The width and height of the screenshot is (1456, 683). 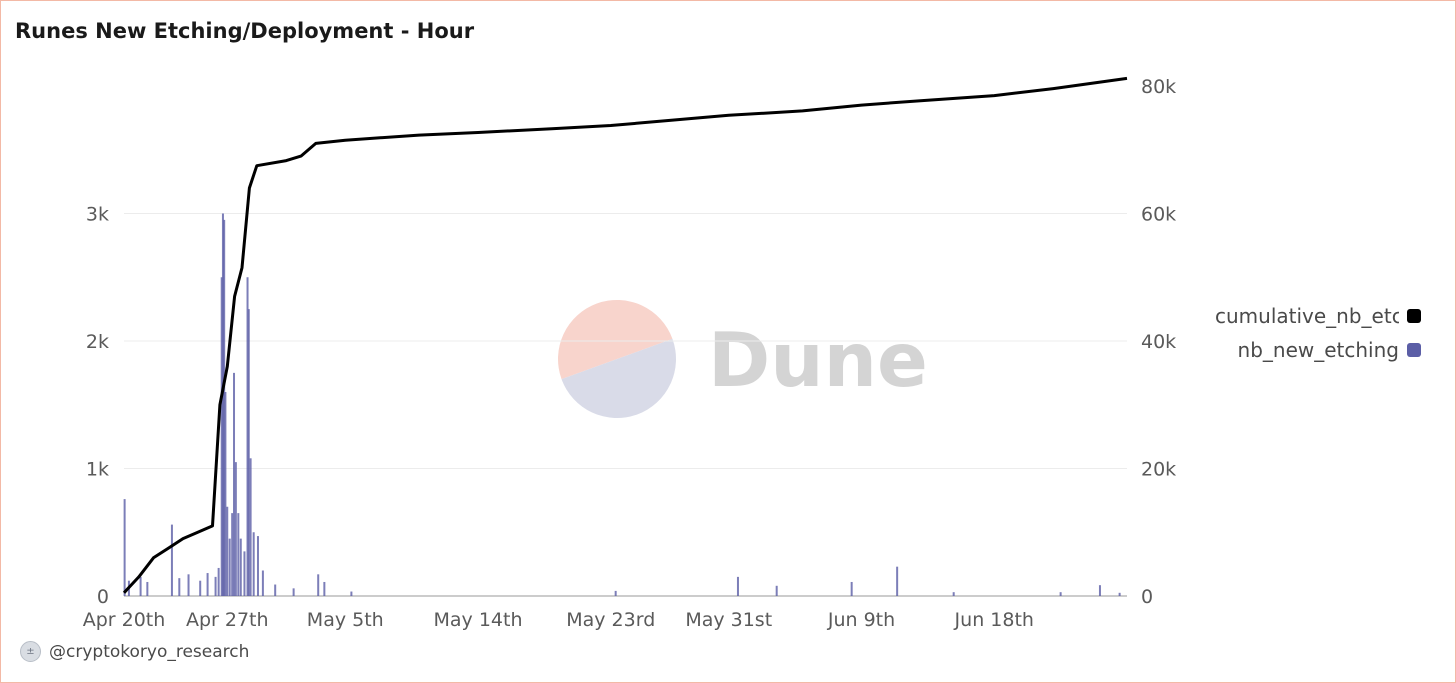 What do you see at coordinates (861, 620) in the screenshot?
I see `x-tick-label: Jun 9th` at bounding box center [861, 620].